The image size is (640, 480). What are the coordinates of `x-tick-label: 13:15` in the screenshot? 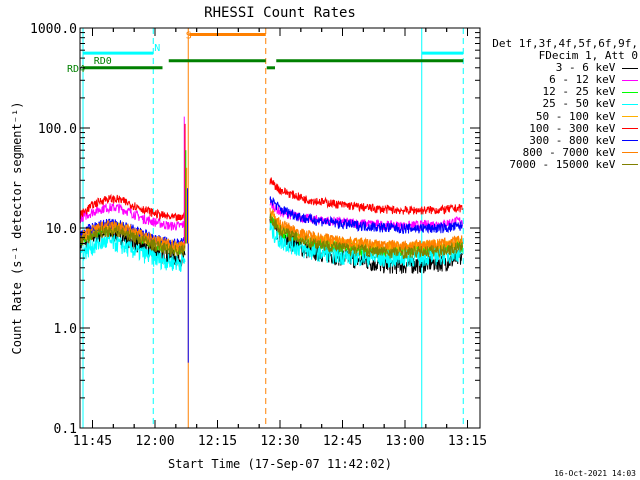 It's located at (467, 441).